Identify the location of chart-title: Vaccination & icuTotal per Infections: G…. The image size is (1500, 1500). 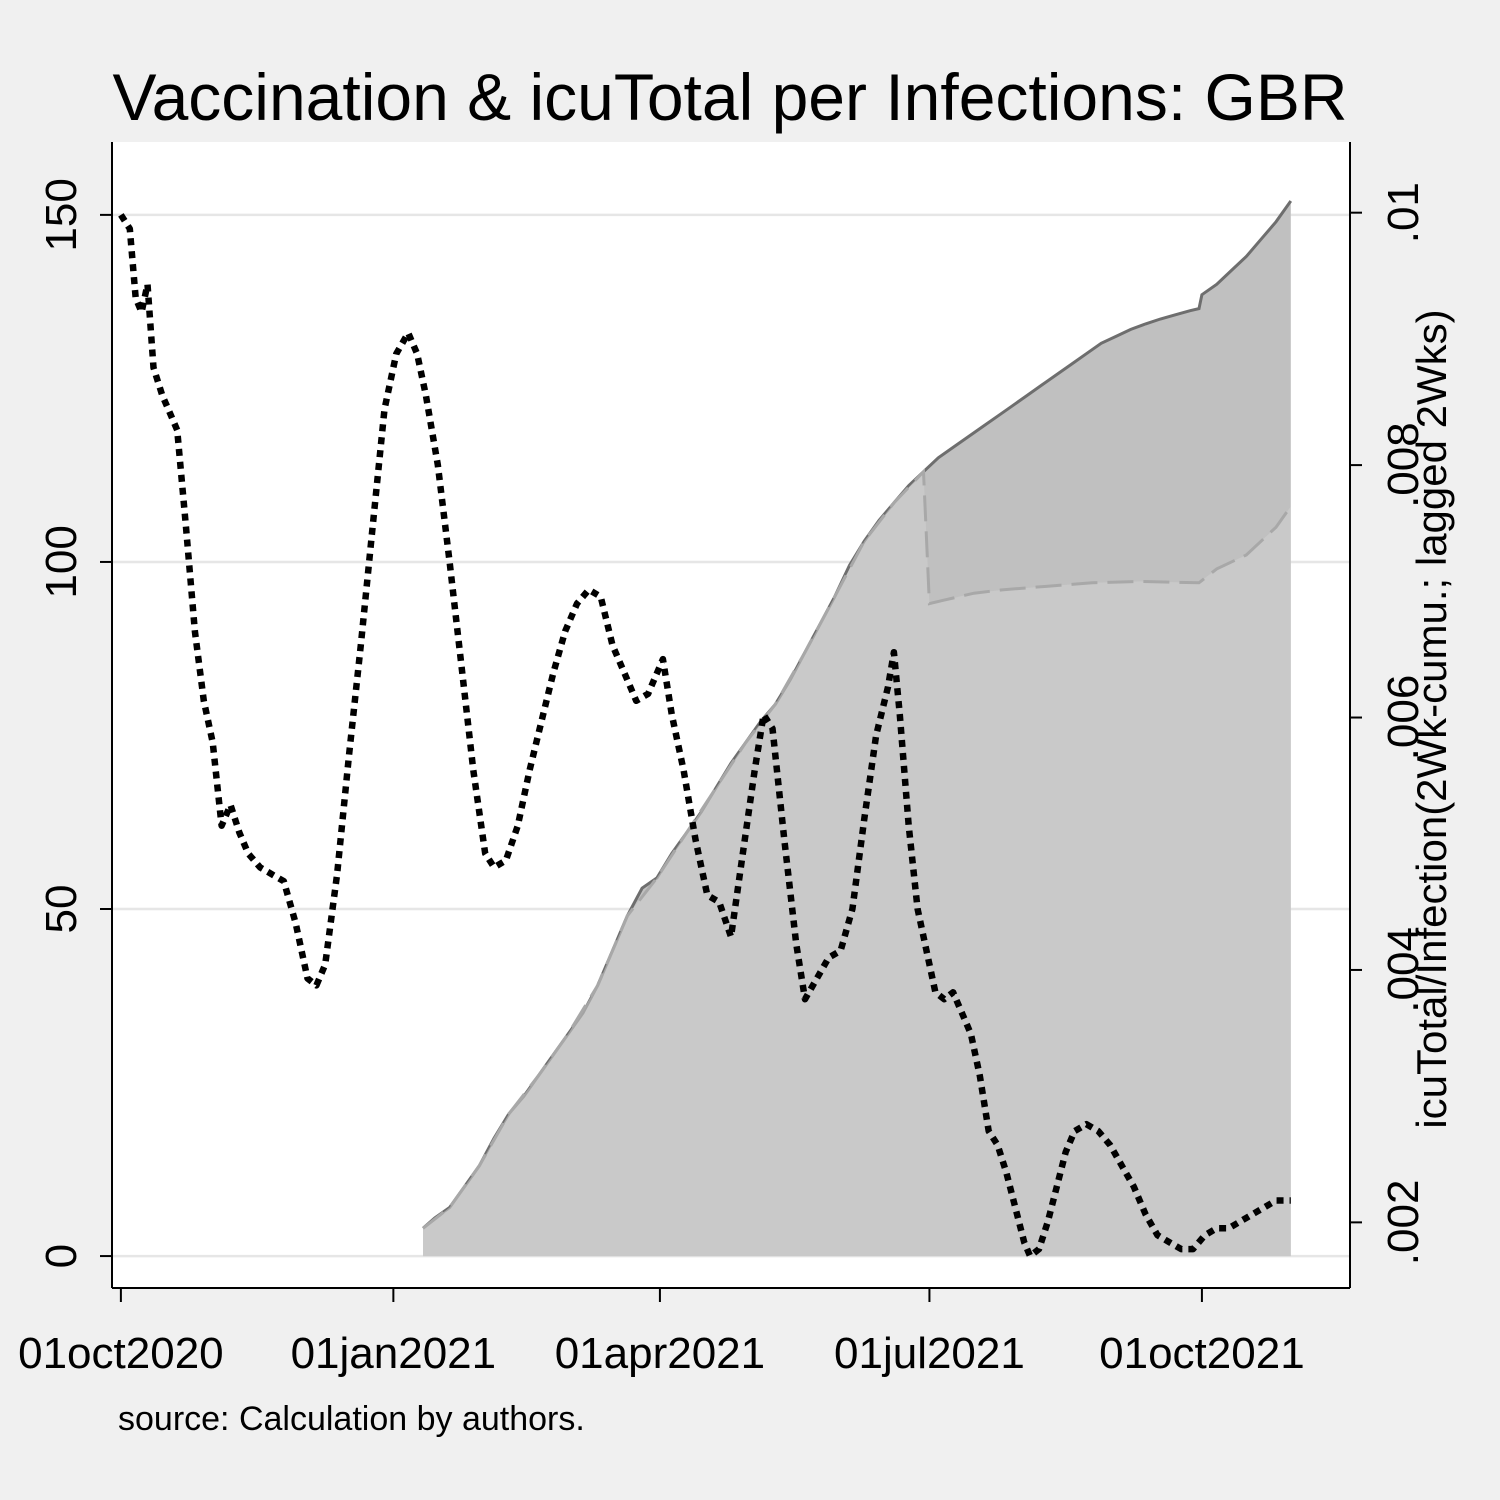
(729, 97).